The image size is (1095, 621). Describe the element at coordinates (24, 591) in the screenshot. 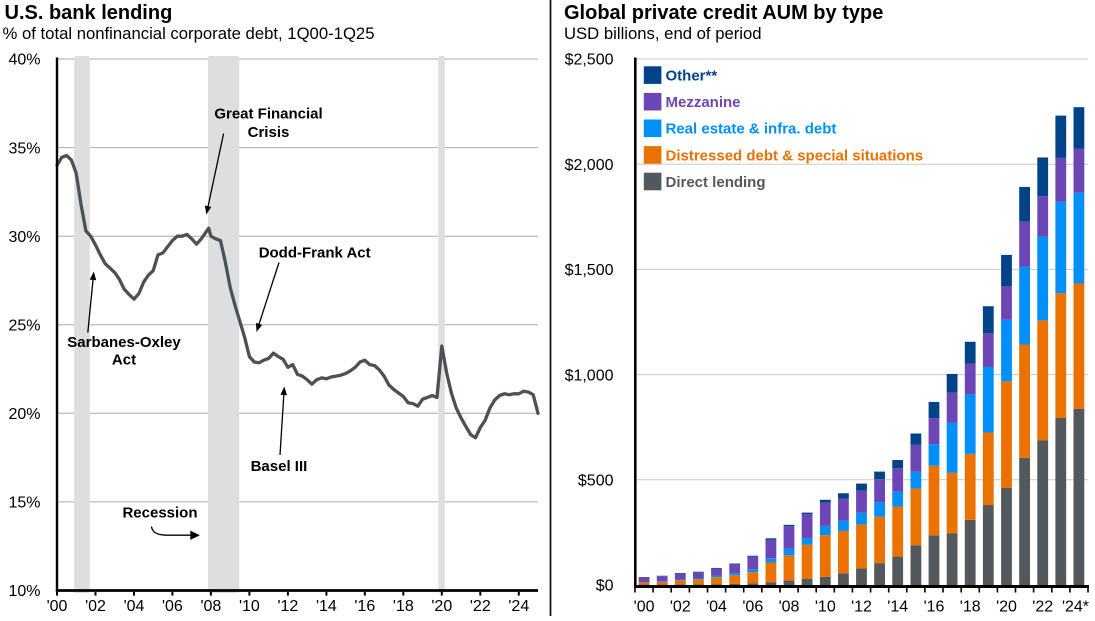

I see `svg-text: 10%` at that location.